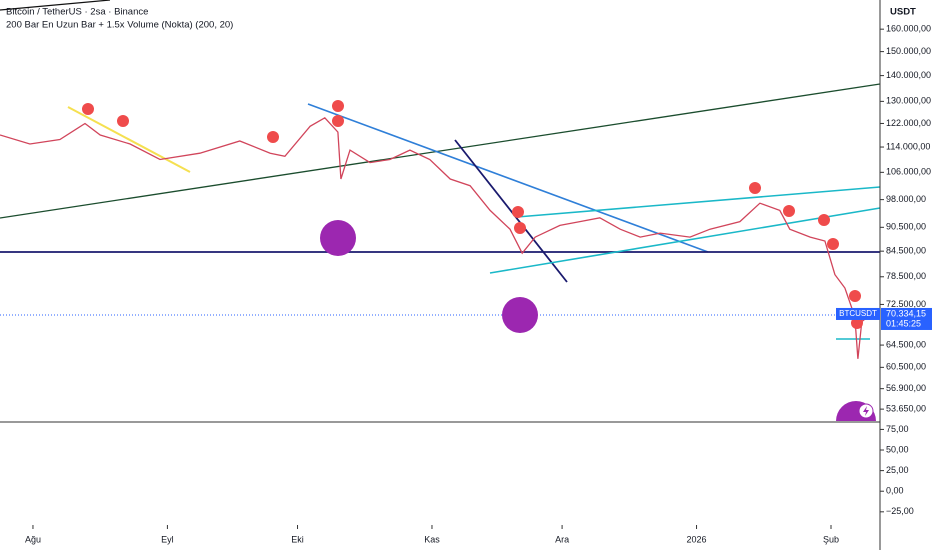  What do you see at coordinates (297, 539) in the screenshot?
I see `x-tick-label: Eki` at bounding box center [297, 539].